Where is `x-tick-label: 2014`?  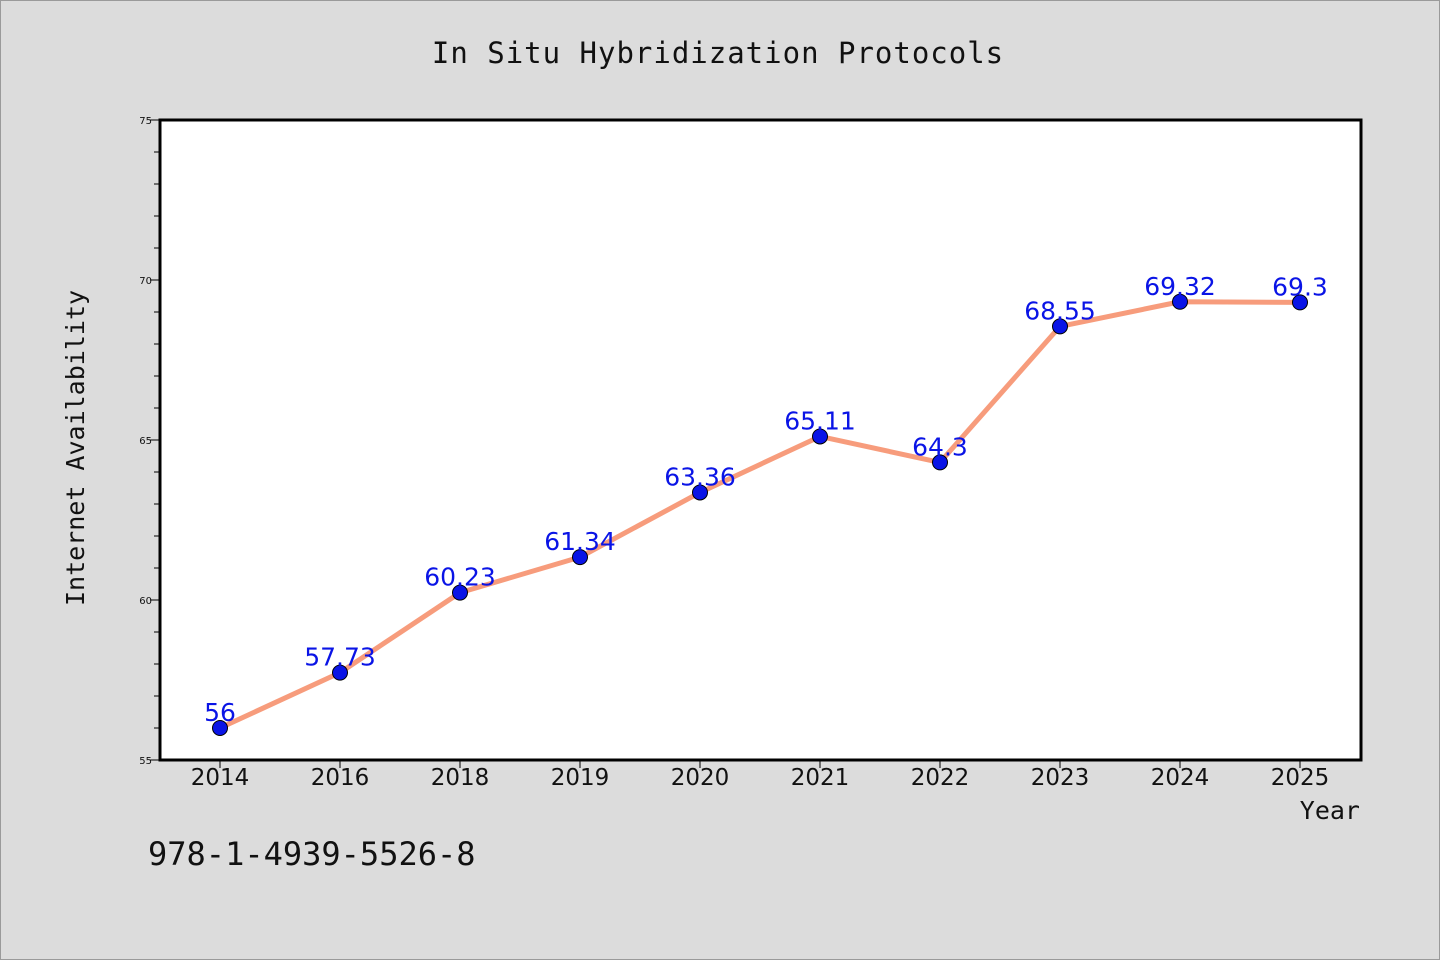
x-tick-label: 2014 is located at coordinates (220, 778).